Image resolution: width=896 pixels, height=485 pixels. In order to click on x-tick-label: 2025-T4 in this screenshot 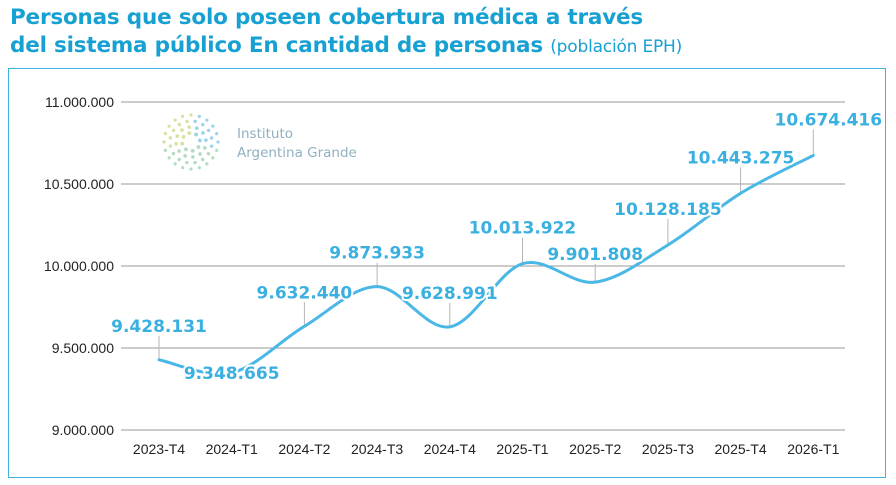, I will do `click(741, 449)`.